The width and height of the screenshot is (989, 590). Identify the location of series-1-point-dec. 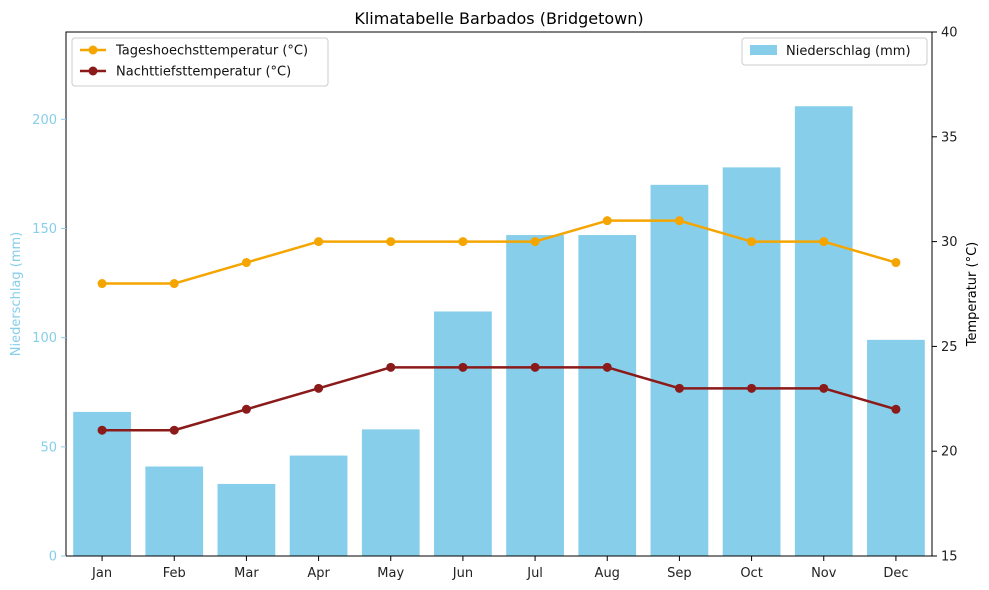
(896, 409).